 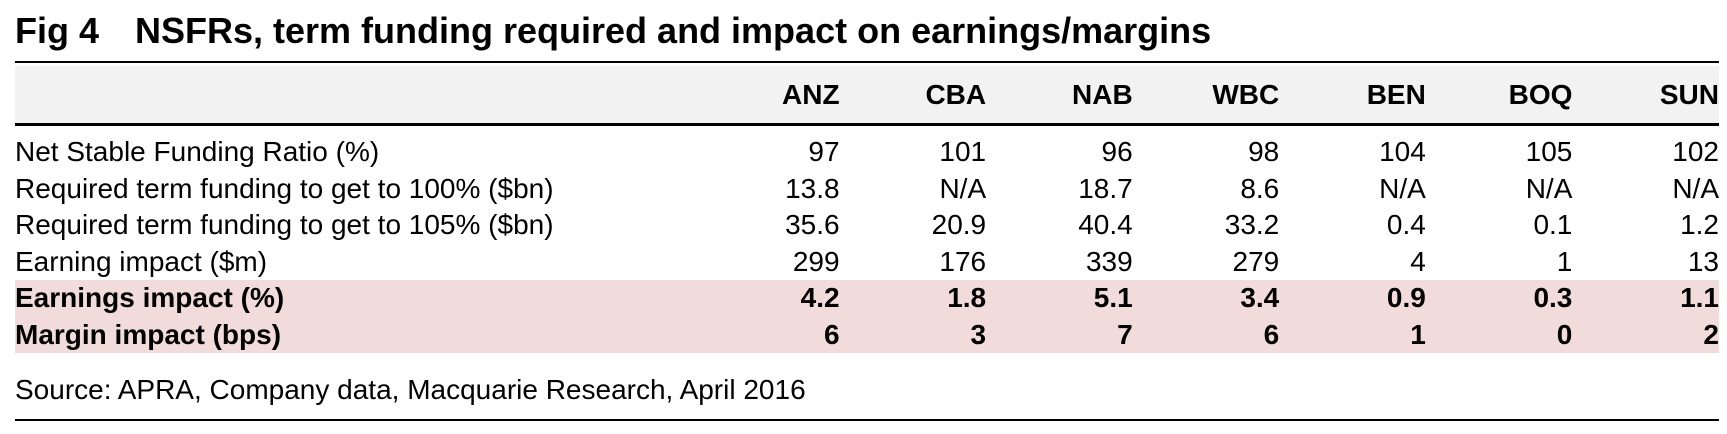 What do you see at coordinates (1059, 96) in the screenshot?
I see `column-header: NAB` at bounding box center [1059, 96].